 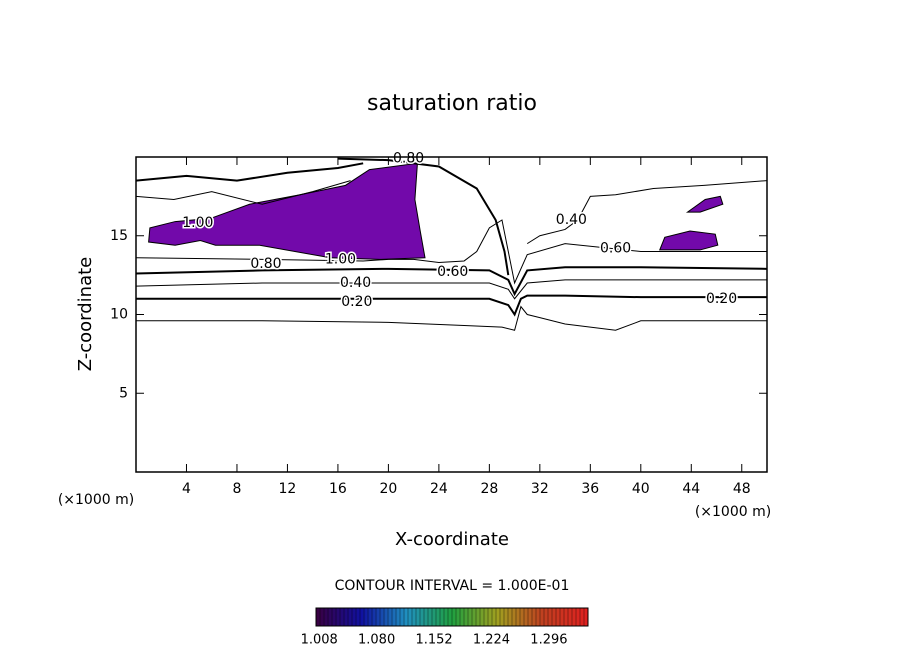 I want to click on colorbar-tick-label: 1.224, so click(x=491, y=640).